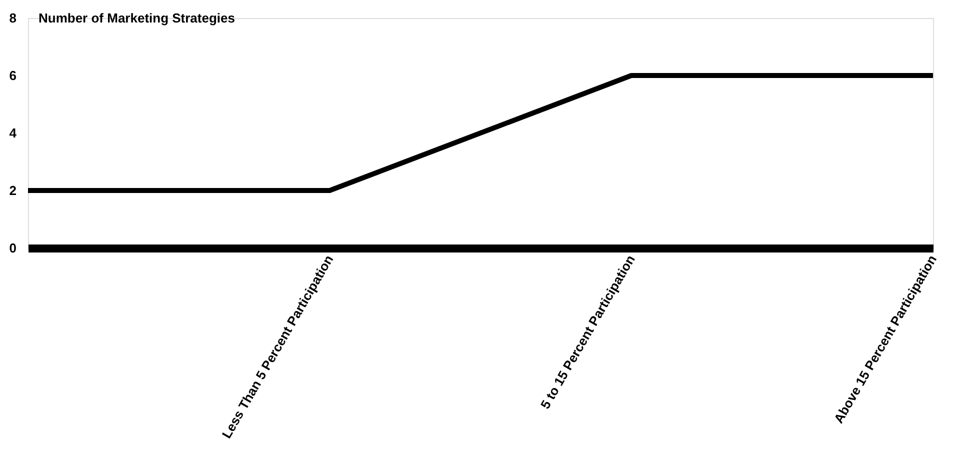 This screenshot has width=968, height=457. Describe the element at coordinates (12, 75) in the screenshot. I see `y-tick-label: 6` at that location.